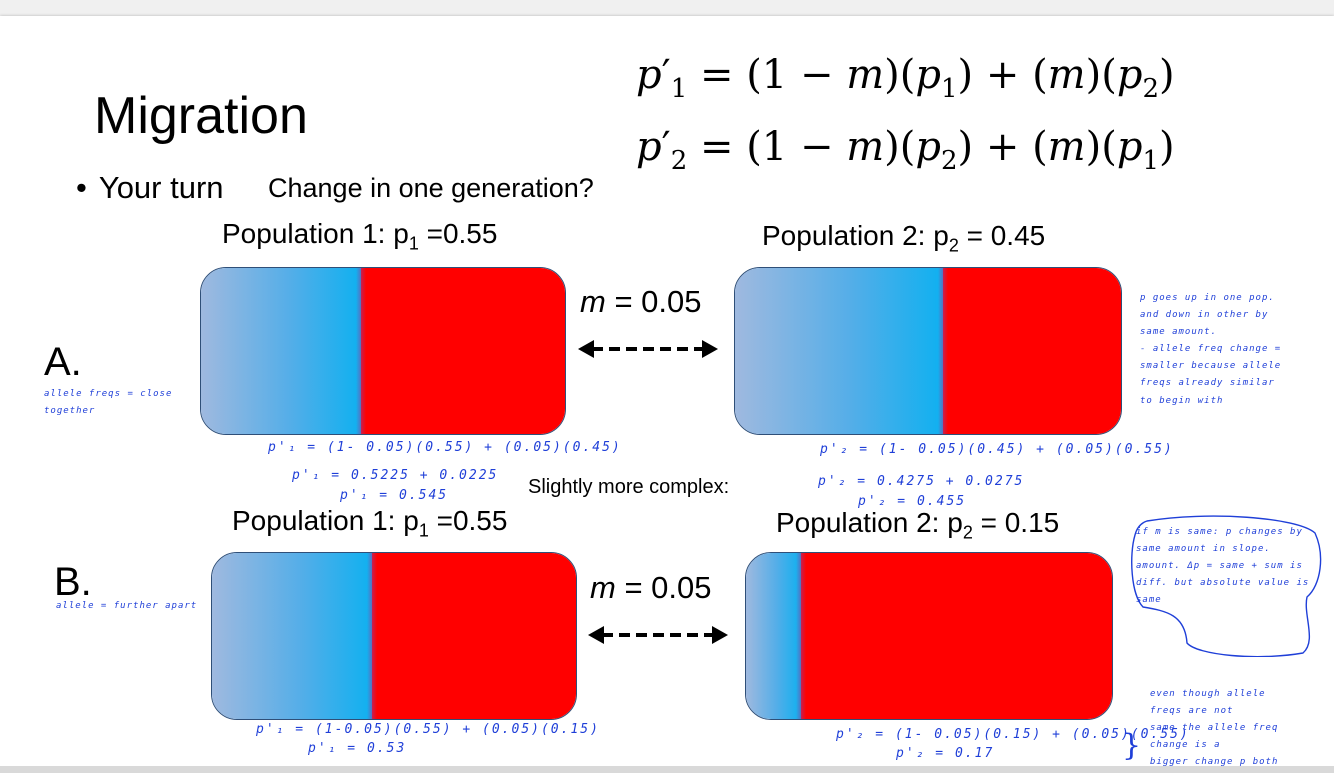 The image size is (1334, 773). I want to click on case-b-population-1-box, so click(394, 636).